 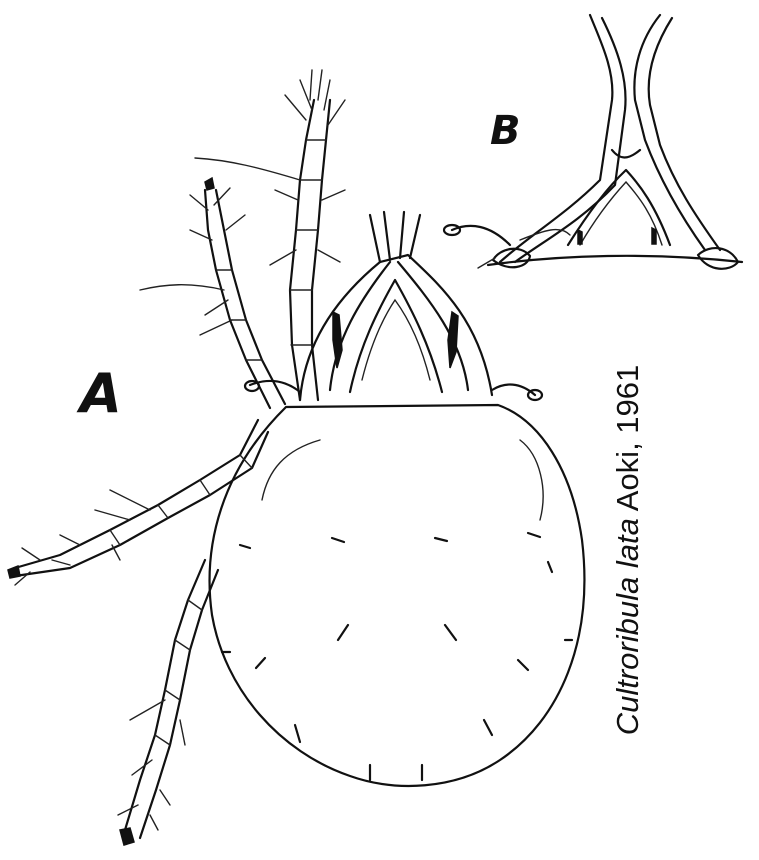 What do you see at coordinates (627, 543) in the screenshot?
I see `caption-species: lata` at bounding box center [627, 543].